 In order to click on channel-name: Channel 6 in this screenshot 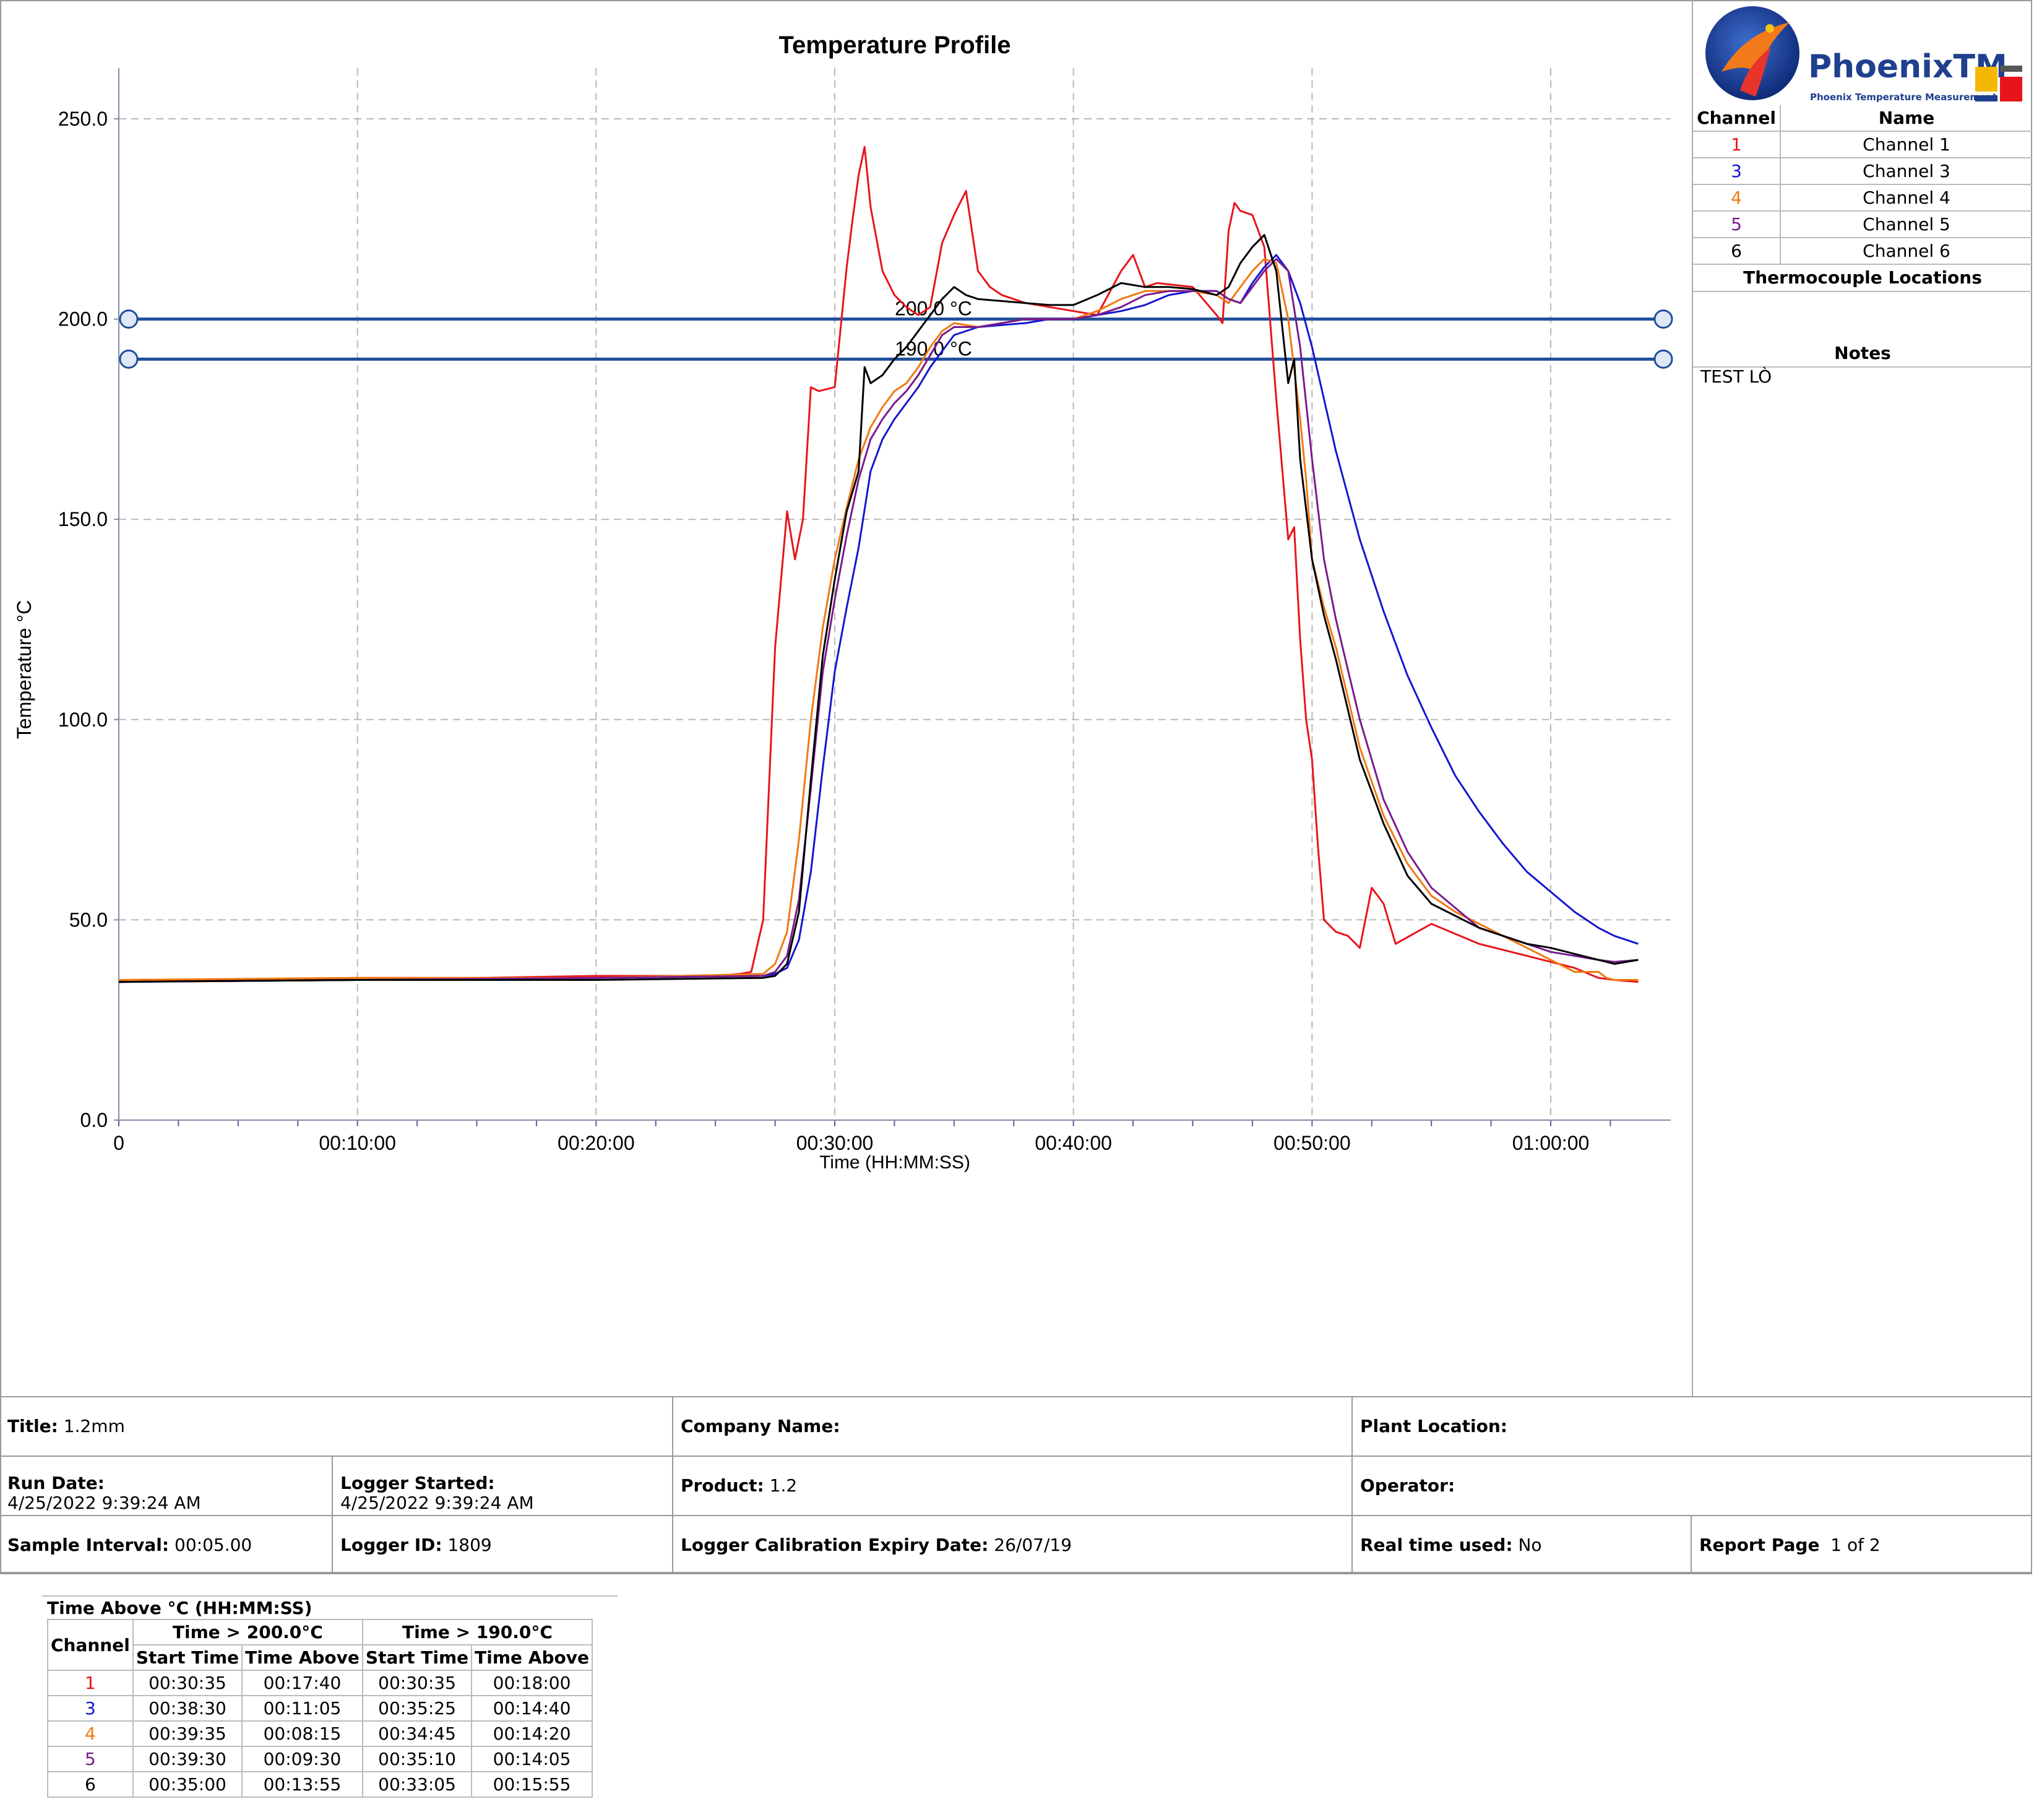, I will do `click(1906, 251)`.